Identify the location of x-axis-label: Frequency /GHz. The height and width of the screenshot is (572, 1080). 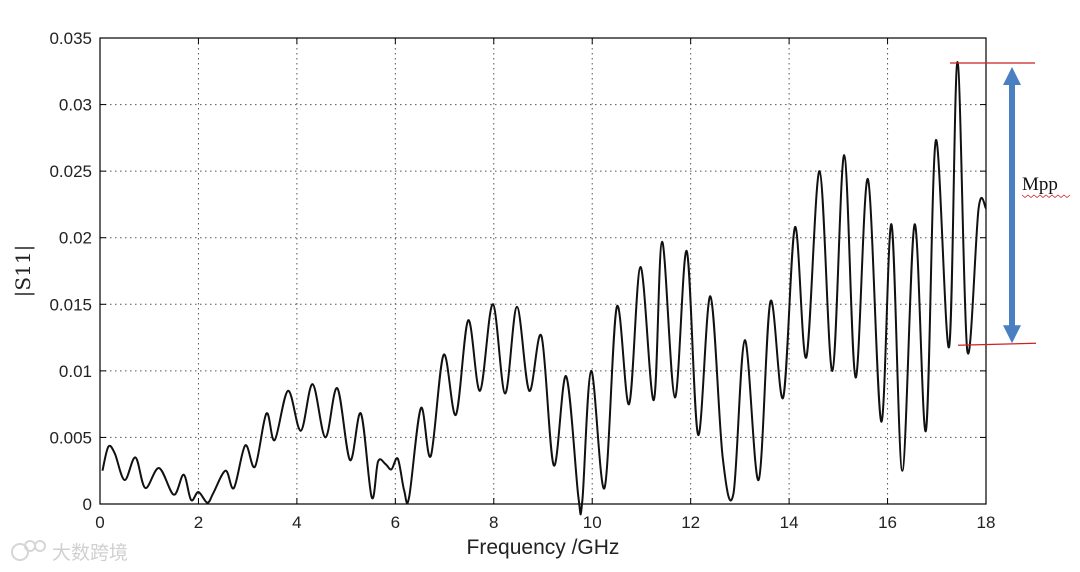
(543, 547).